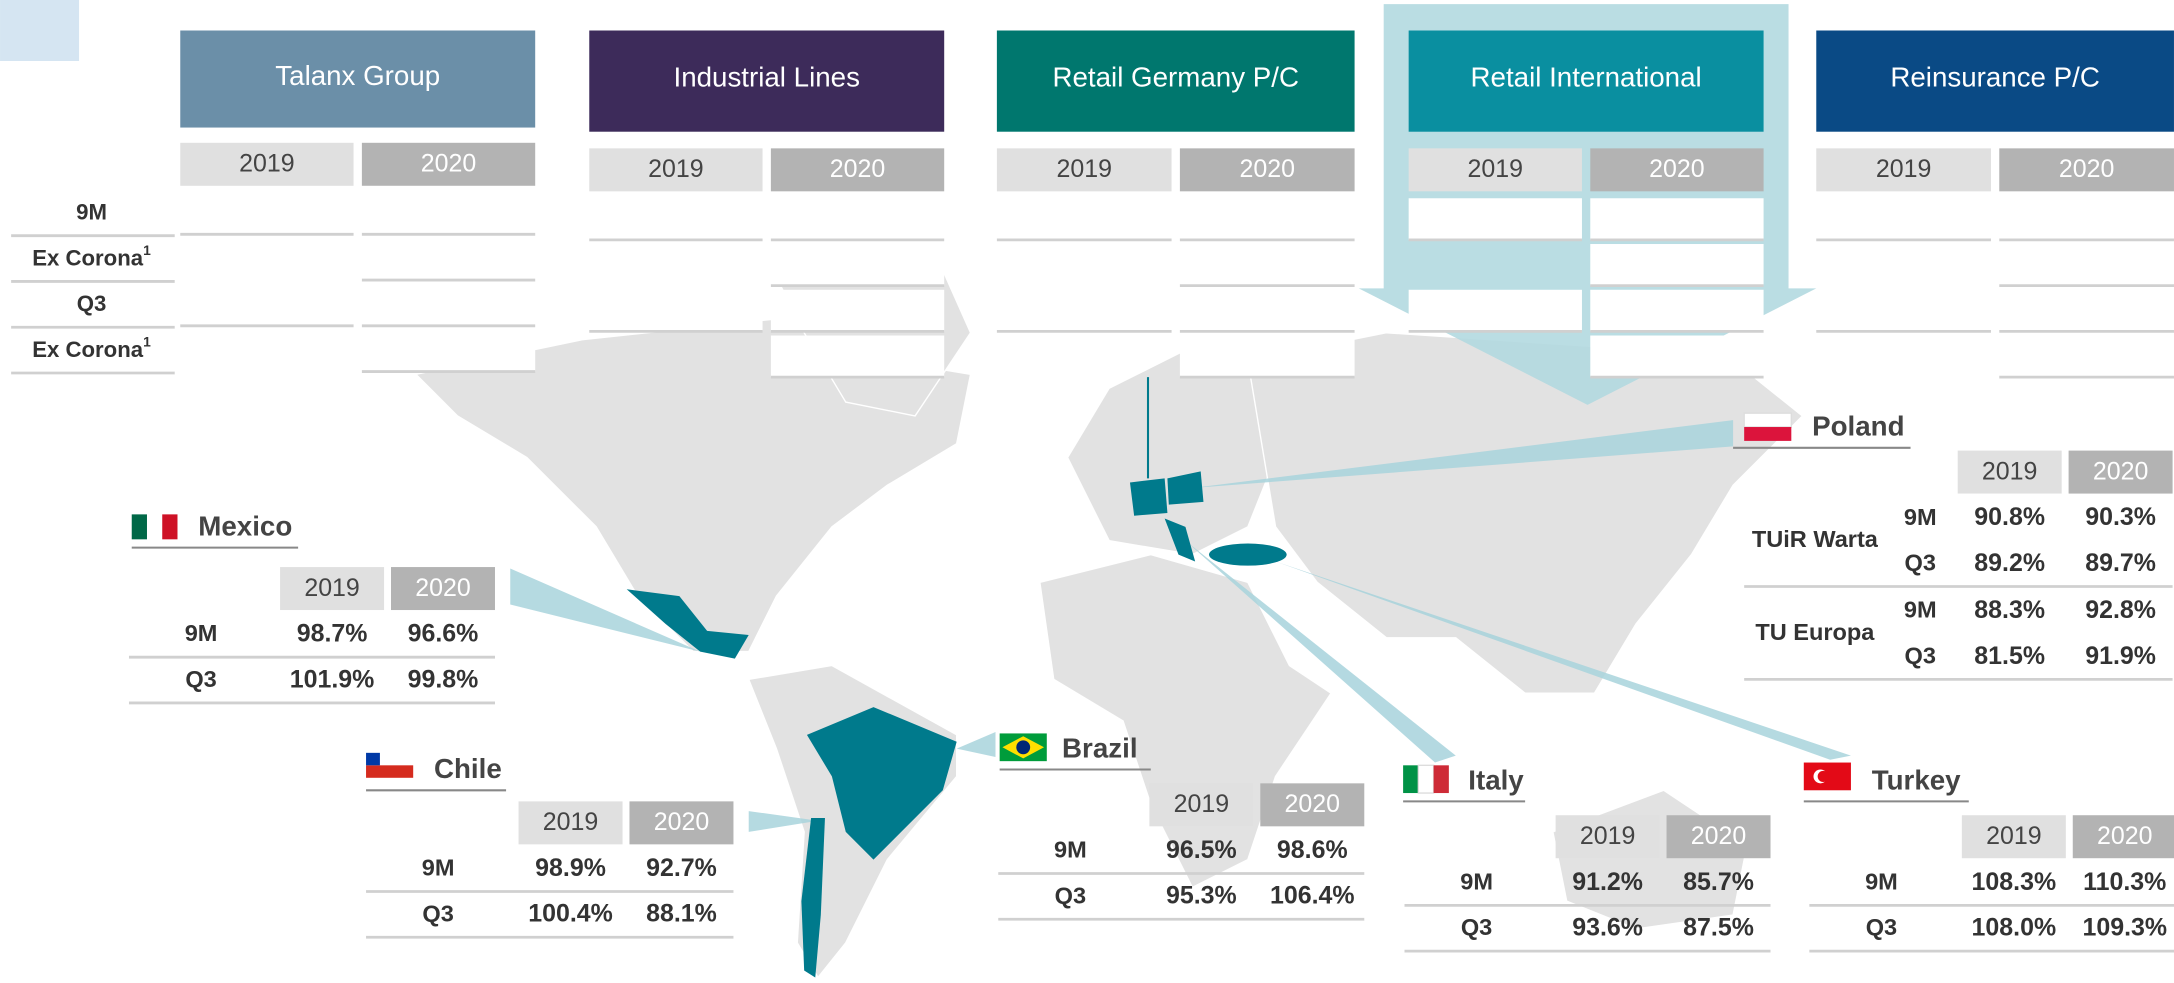 This screenshot has width=2174, height=983. What do you see at coordinates (1312, 850) in the screenshot?
I see `value: 98.6%` at bounding box center [1312, 850].